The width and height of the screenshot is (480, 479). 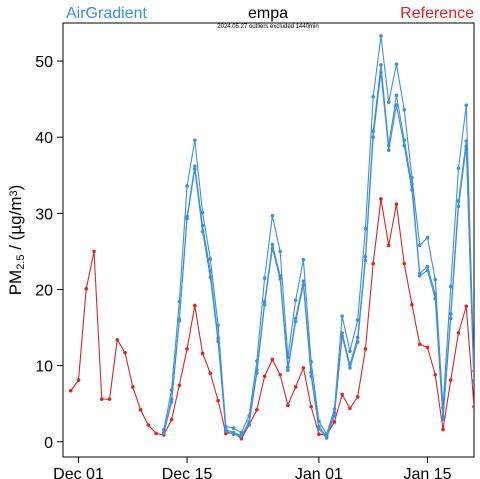 I want to click on y-axis-label: PM2.5 / (µg/m3), so click(x=16, y=240).